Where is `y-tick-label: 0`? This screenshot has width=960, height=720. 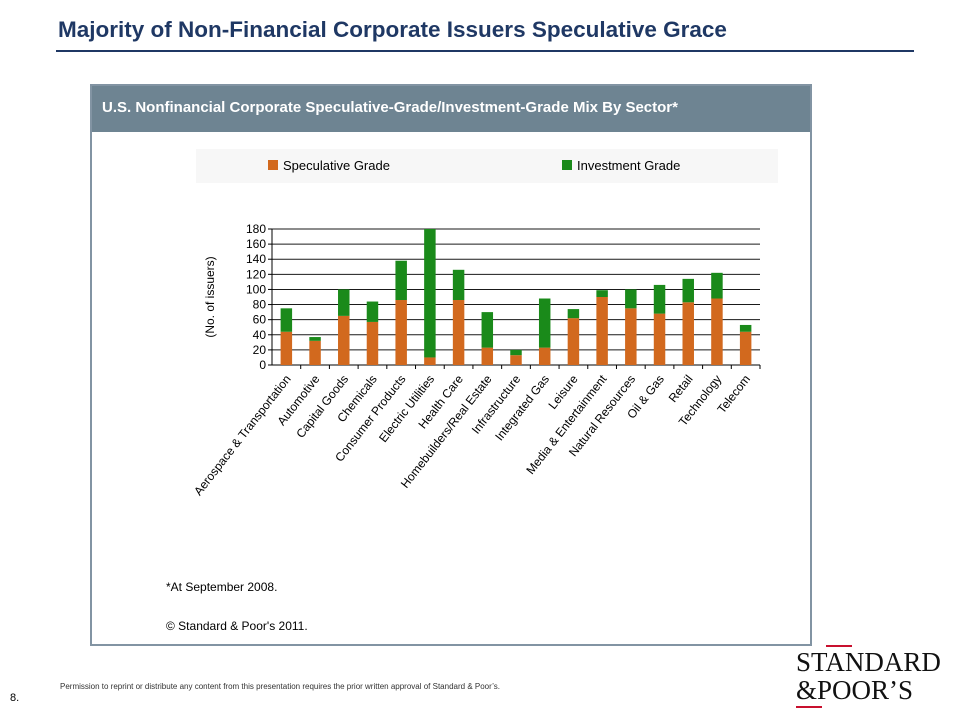 y-tick-label: 0 is located at coordinates (262, 365).